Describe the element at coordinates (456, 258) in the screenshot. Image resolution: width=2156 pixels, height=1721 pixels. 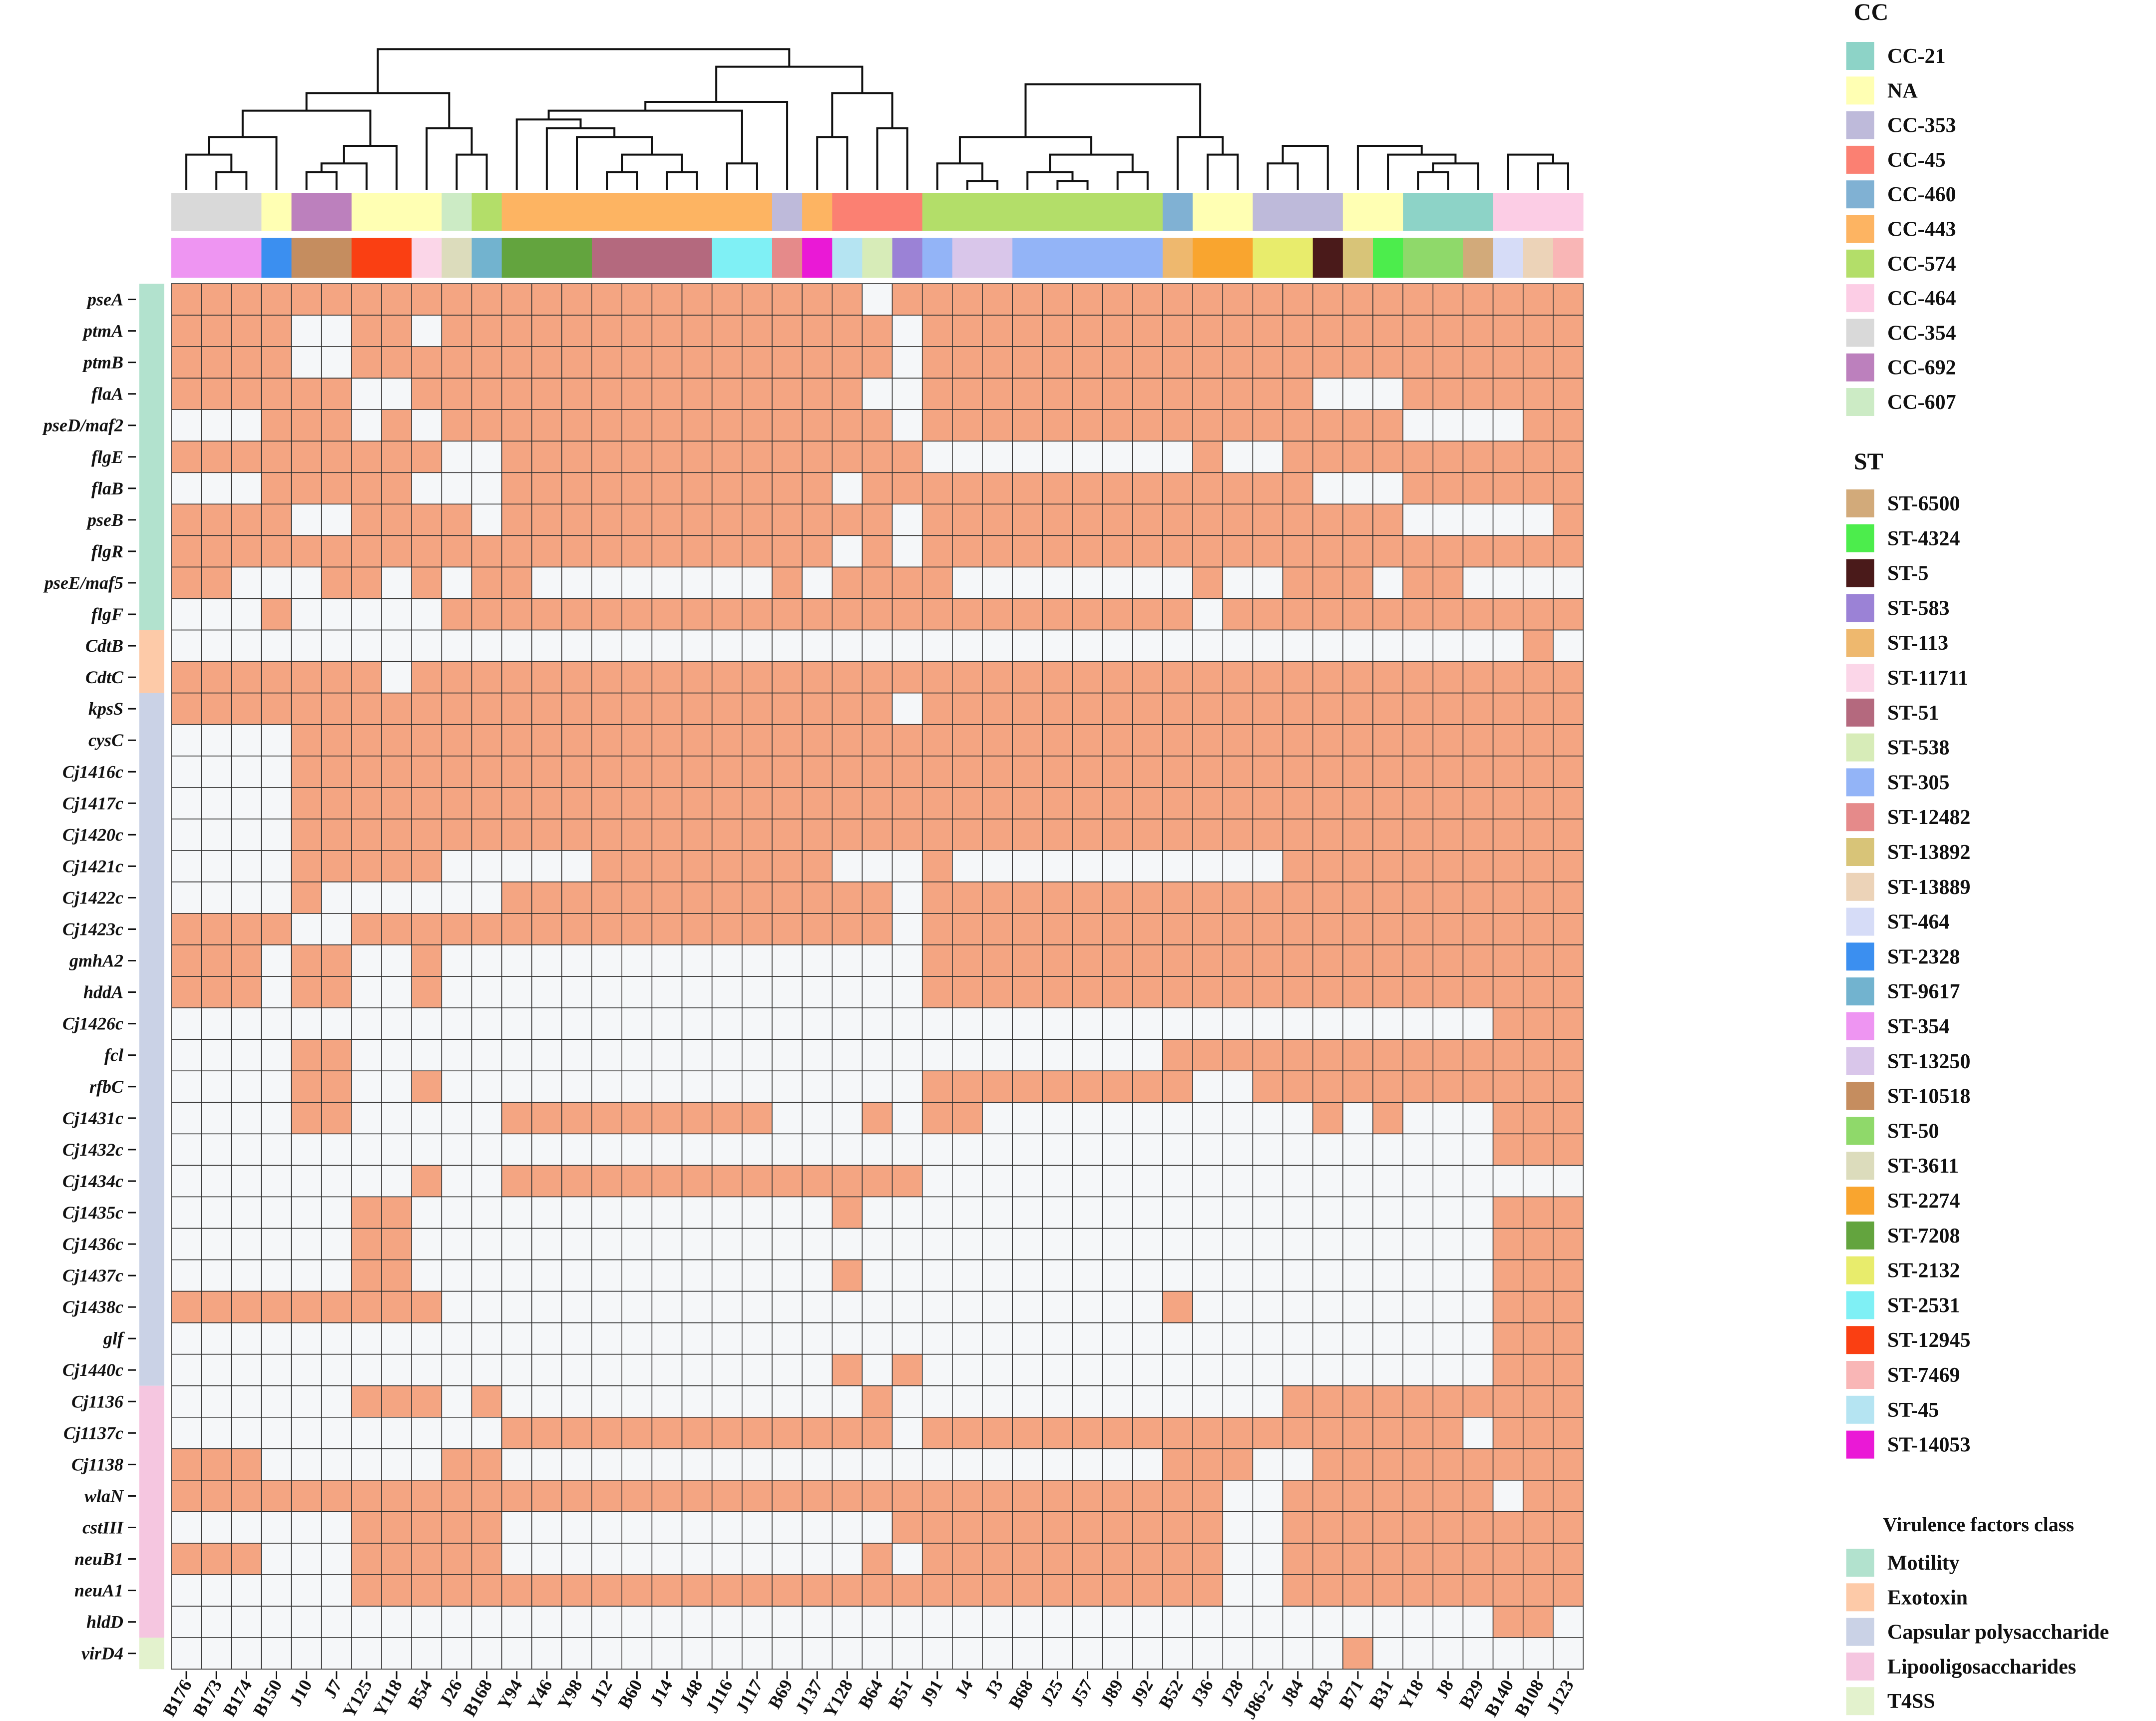
I see `st-segment` at that location.